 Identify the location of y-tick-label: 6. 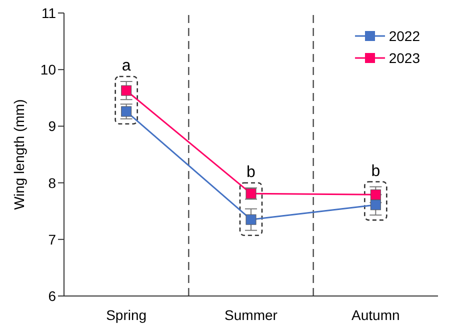
(52, 296).